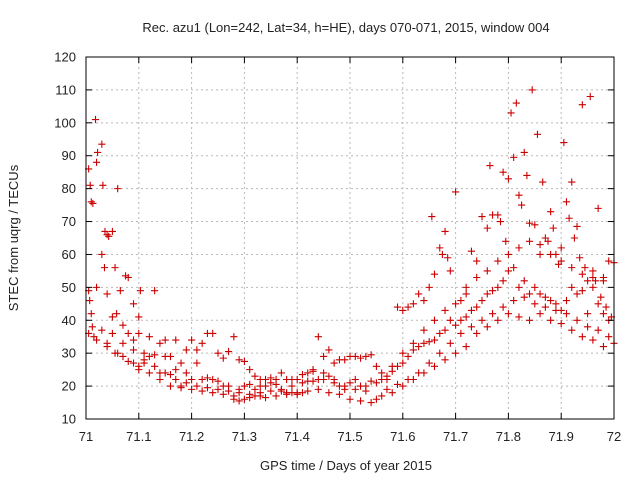  What do you see at coordinates (65, 122) in the screenshot?
I see `y-tick-label: 100` at bounding box center [65, 122].